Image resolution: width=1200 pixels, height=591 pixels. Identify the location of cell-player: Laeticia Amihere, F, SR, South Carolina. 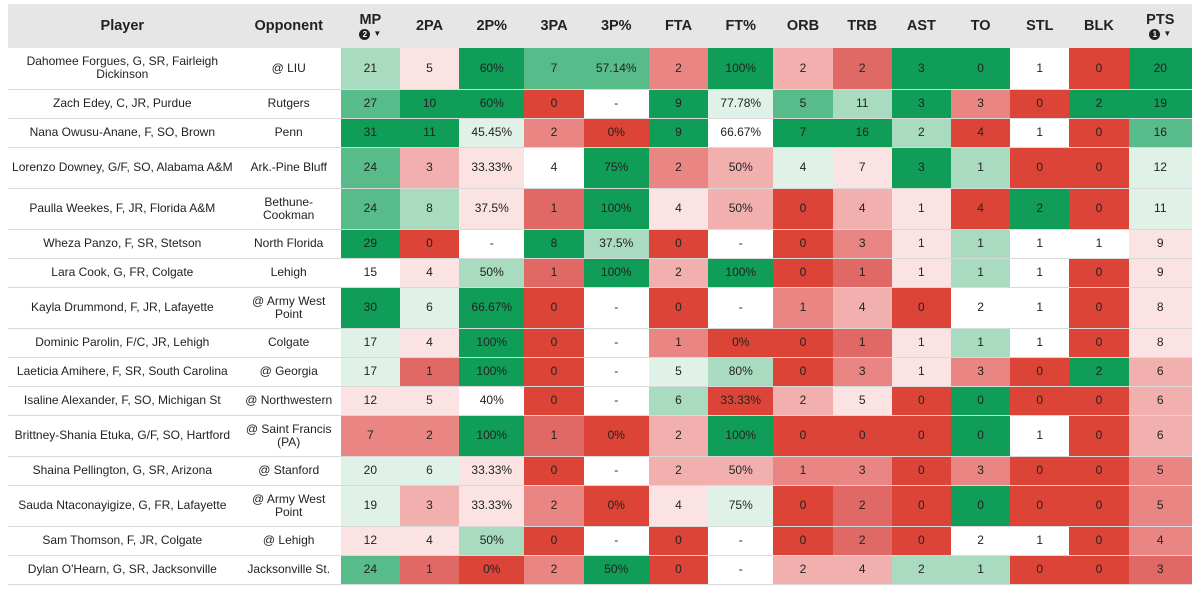
(122, 372).